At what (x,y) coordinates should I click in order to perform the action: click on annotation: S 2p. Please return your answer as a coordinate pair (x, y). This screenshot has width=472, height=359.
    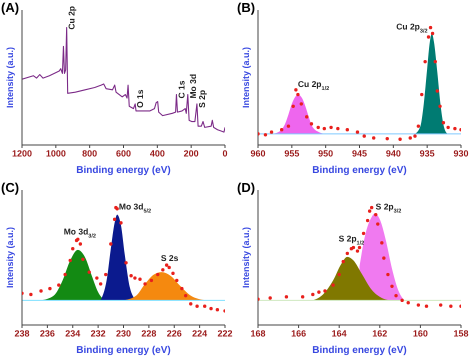
    Looking at the image, I should click on (201, 99).